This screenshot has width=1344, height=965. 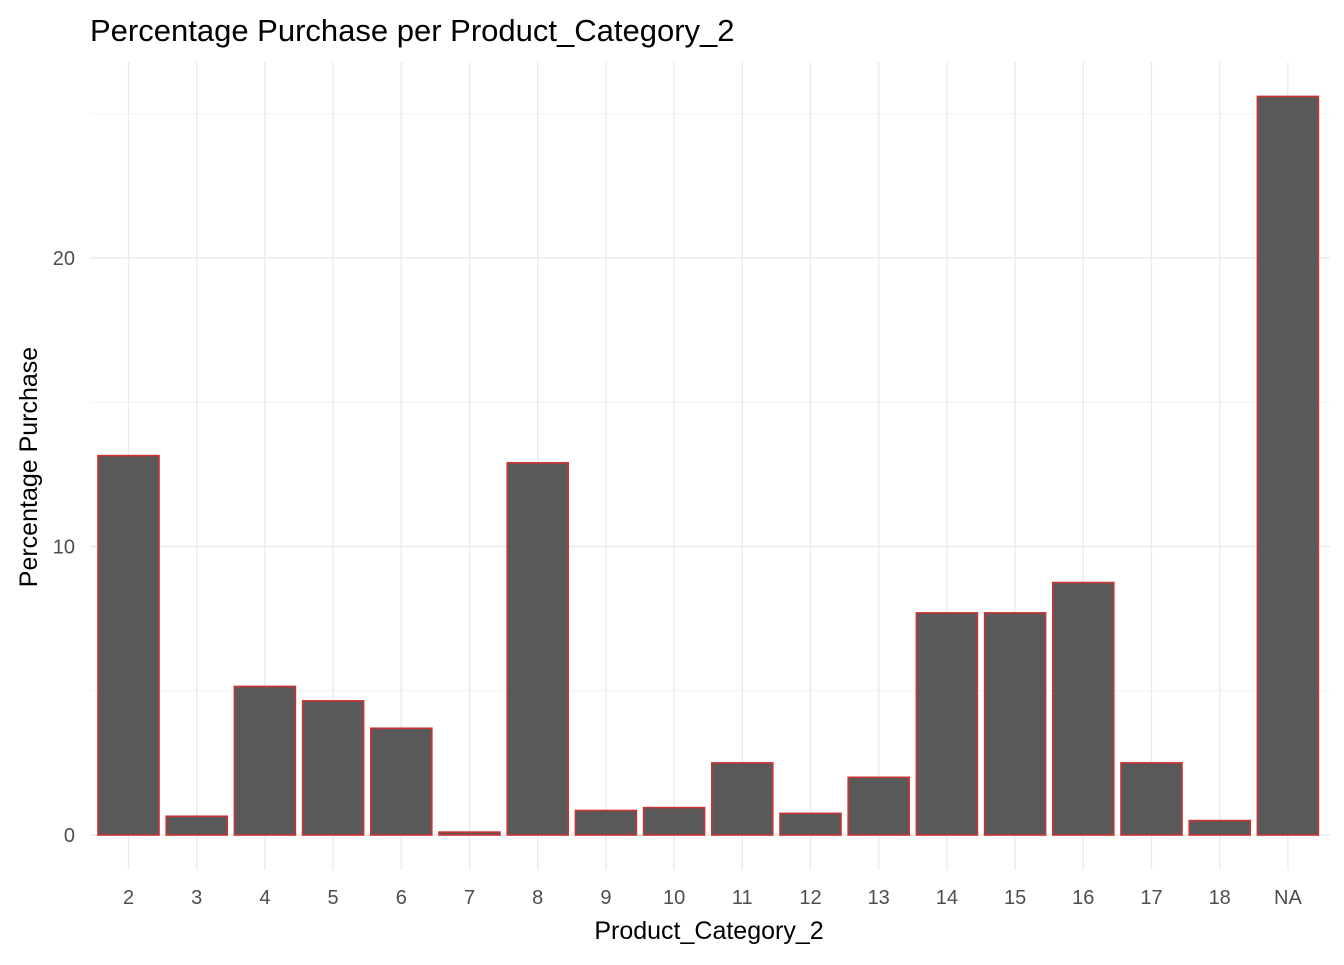 I want to click on x-tick-label: 10, so click(x=674, y=898).